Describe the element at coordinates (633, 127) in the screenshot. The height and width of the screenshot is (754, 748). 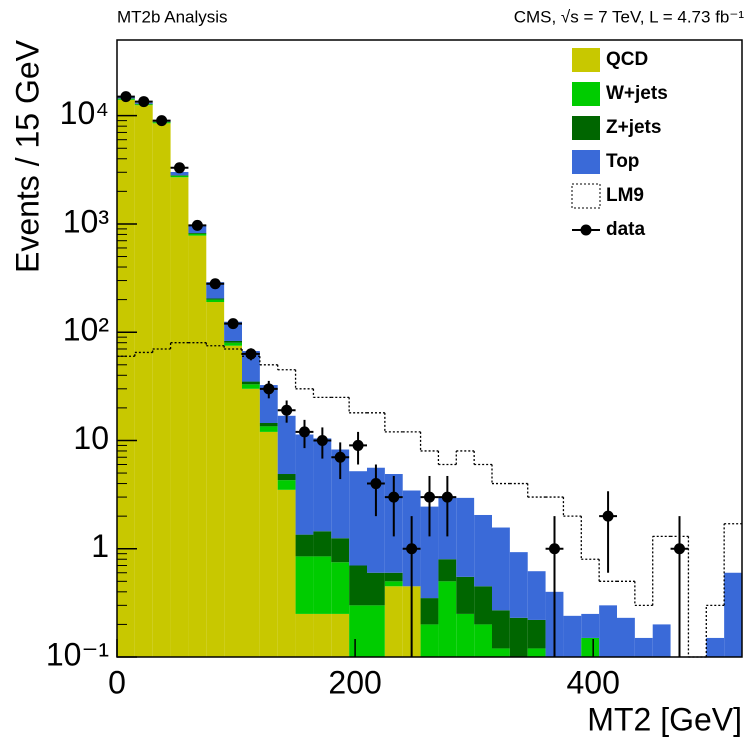
I see `legend-label: Z+jets` at that location.